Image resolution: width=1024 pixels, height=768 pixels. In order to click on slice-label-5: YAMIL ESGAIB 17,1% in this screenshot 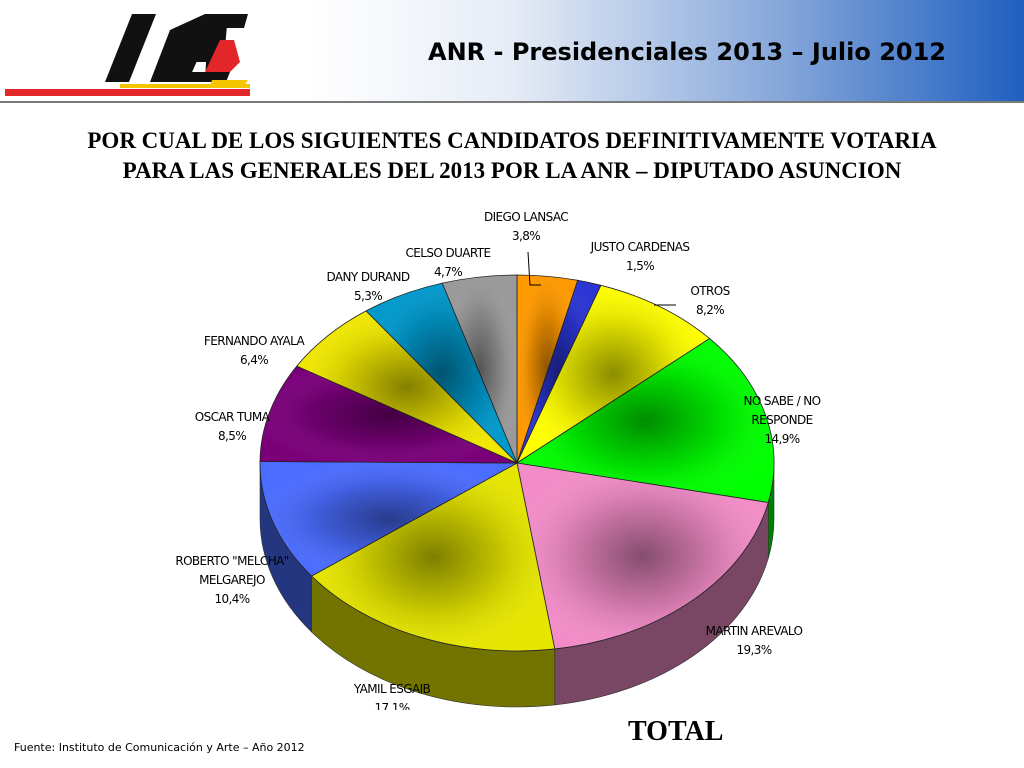, I will do `click(392, 696)`.